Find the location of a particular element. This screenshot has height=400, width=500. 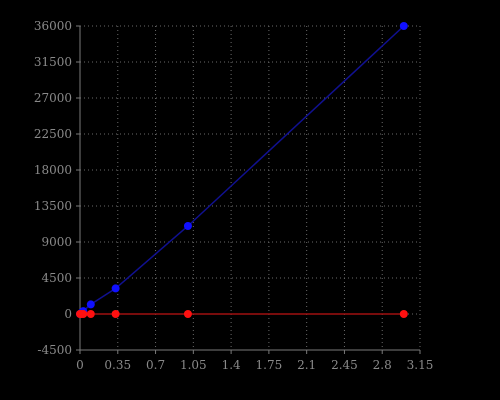

x-tick-label: 2.45 is located at coordinates (344, 365).